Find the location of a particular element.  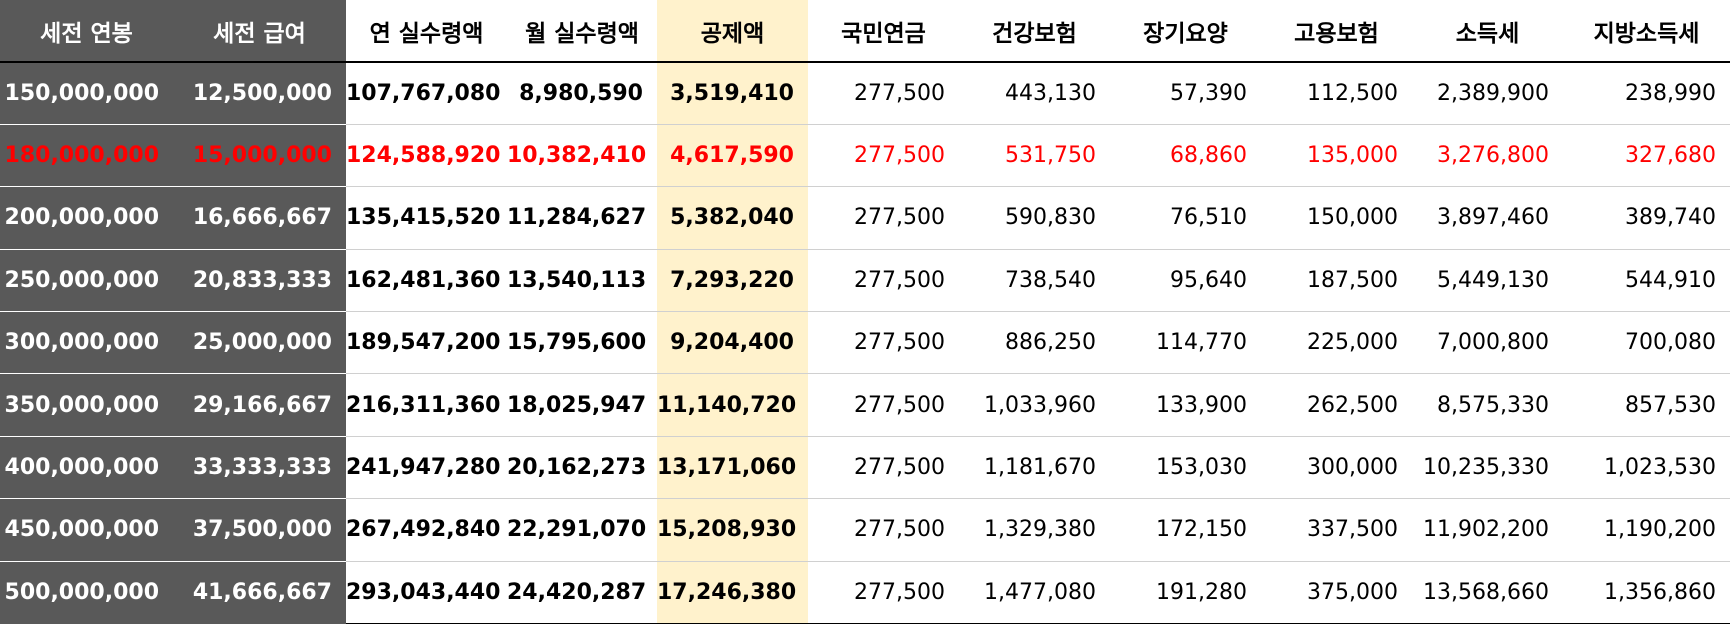

cell-monthly-net-pay: 22,291,070 is located at coordinates (582, 530).